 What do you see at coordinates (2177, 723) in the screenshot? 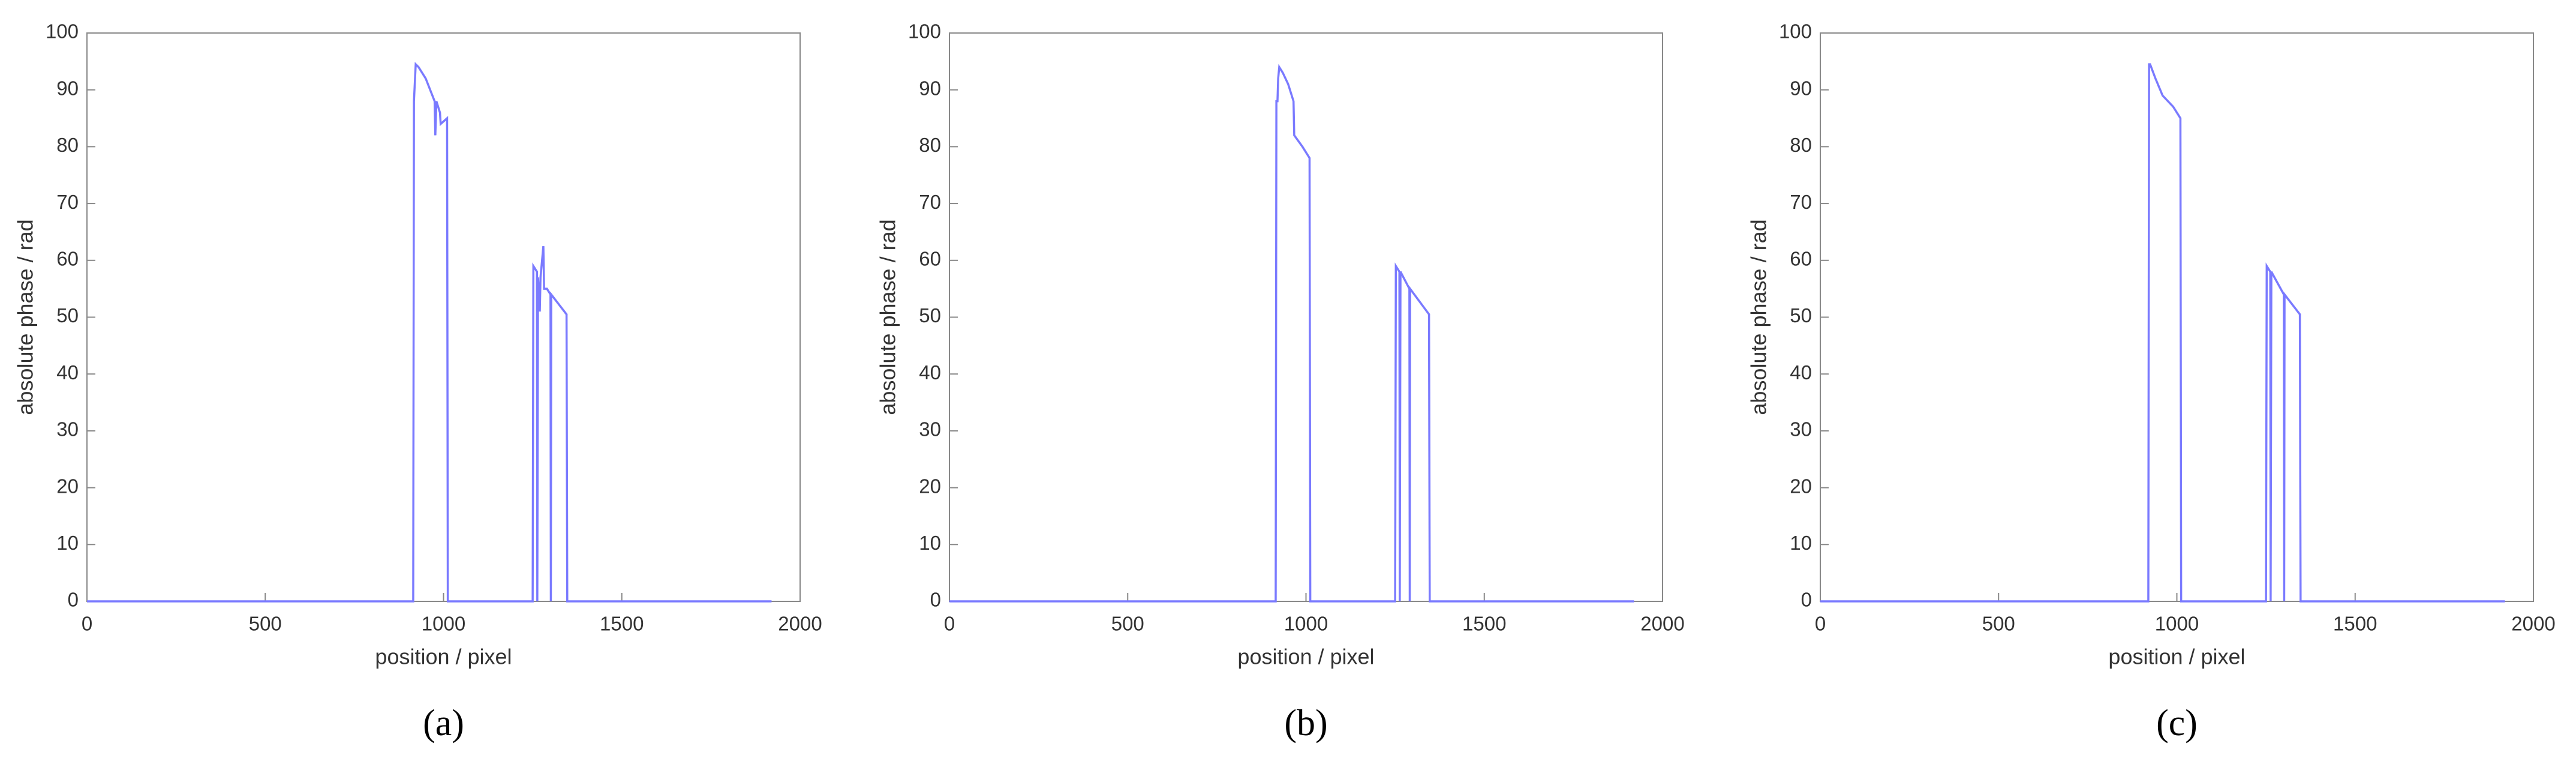
I see `caption: (c)` at bounding box center [2177, 723].